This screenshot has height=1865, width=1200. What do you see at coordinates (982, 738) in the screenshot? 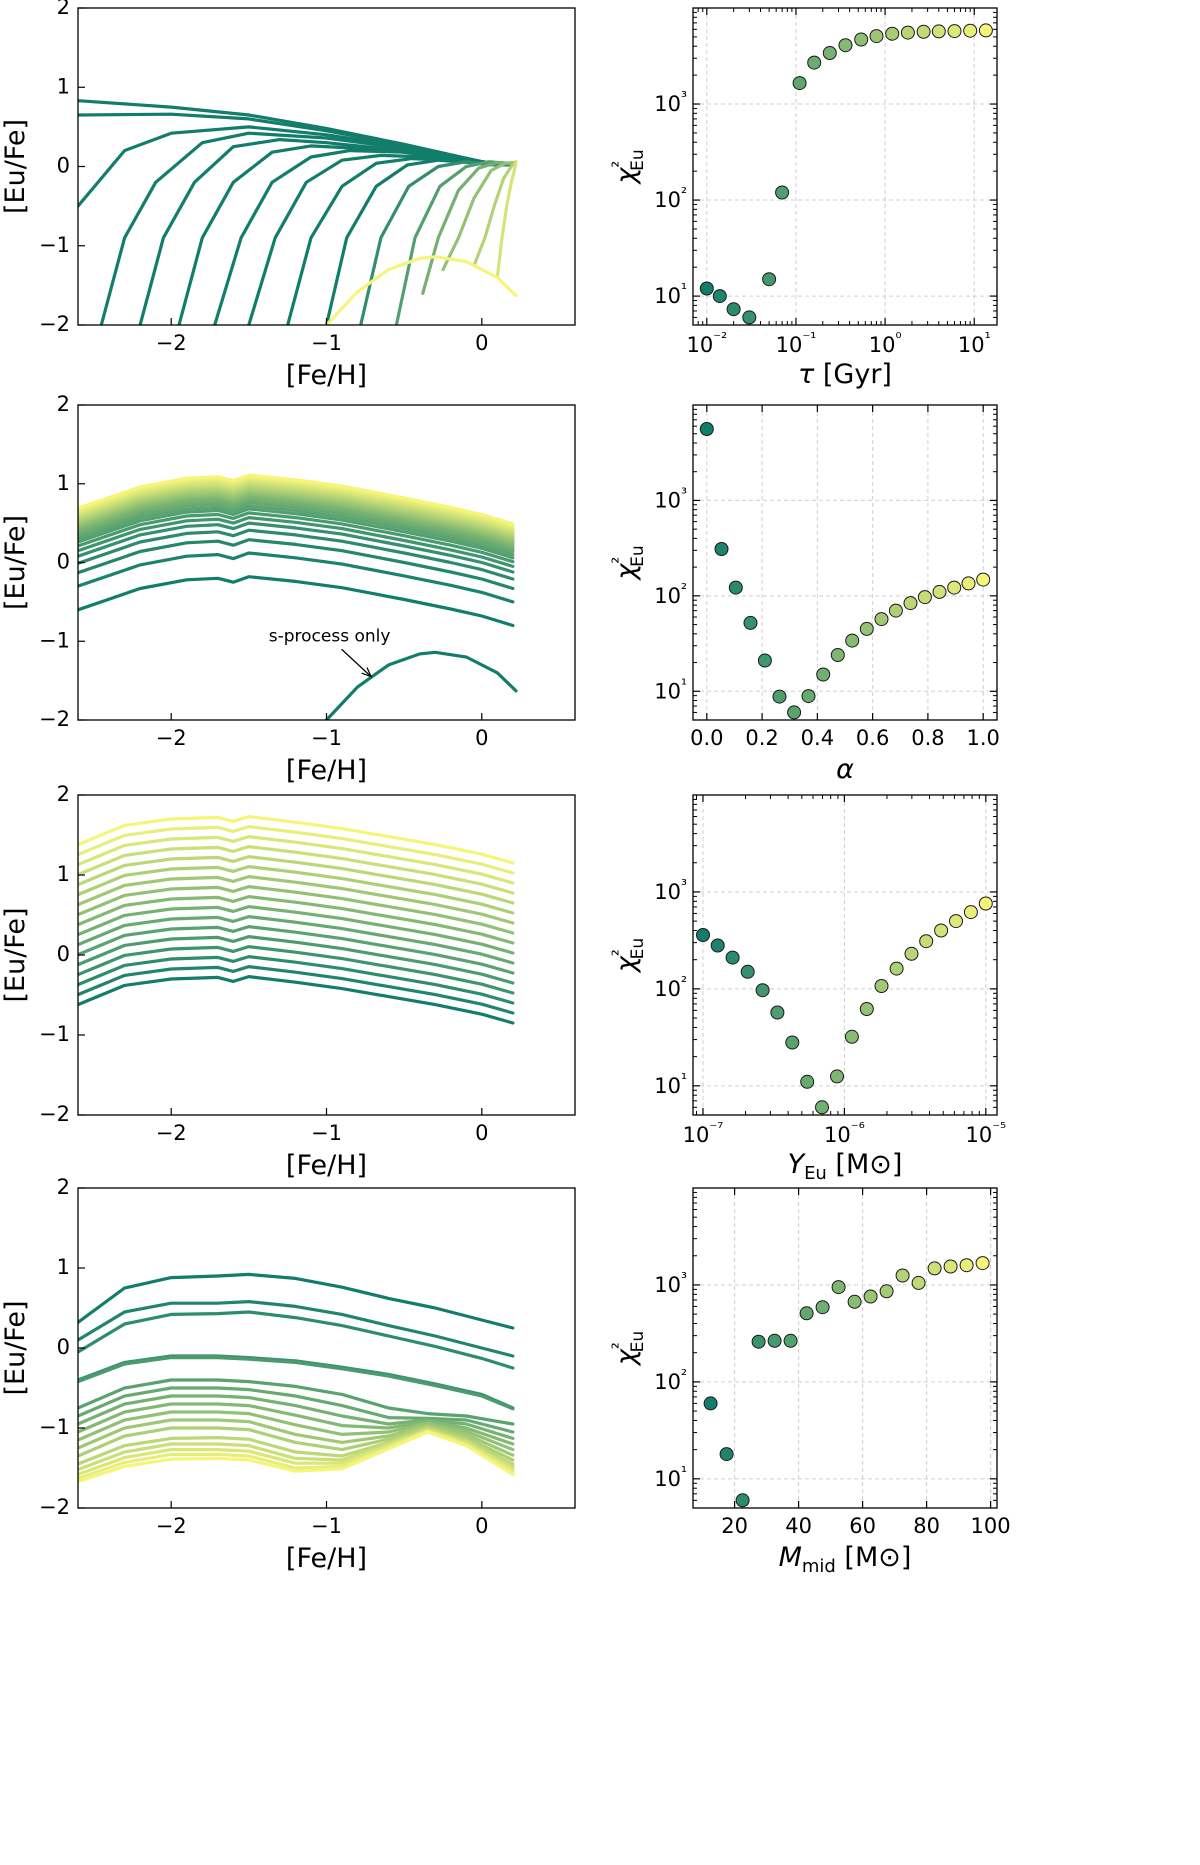
I see `x-tick-label: 1.0` at bounding box center [982, 738].